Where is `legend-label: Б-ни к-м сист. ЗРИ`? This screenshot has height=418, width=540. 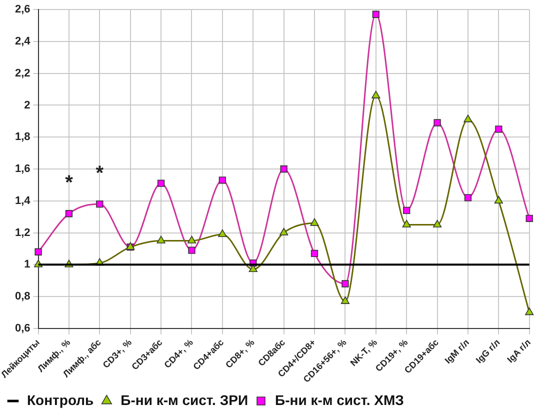 legend-label: Б-ни к-м сист. ЗРИ is located at coordinates (184, 400).